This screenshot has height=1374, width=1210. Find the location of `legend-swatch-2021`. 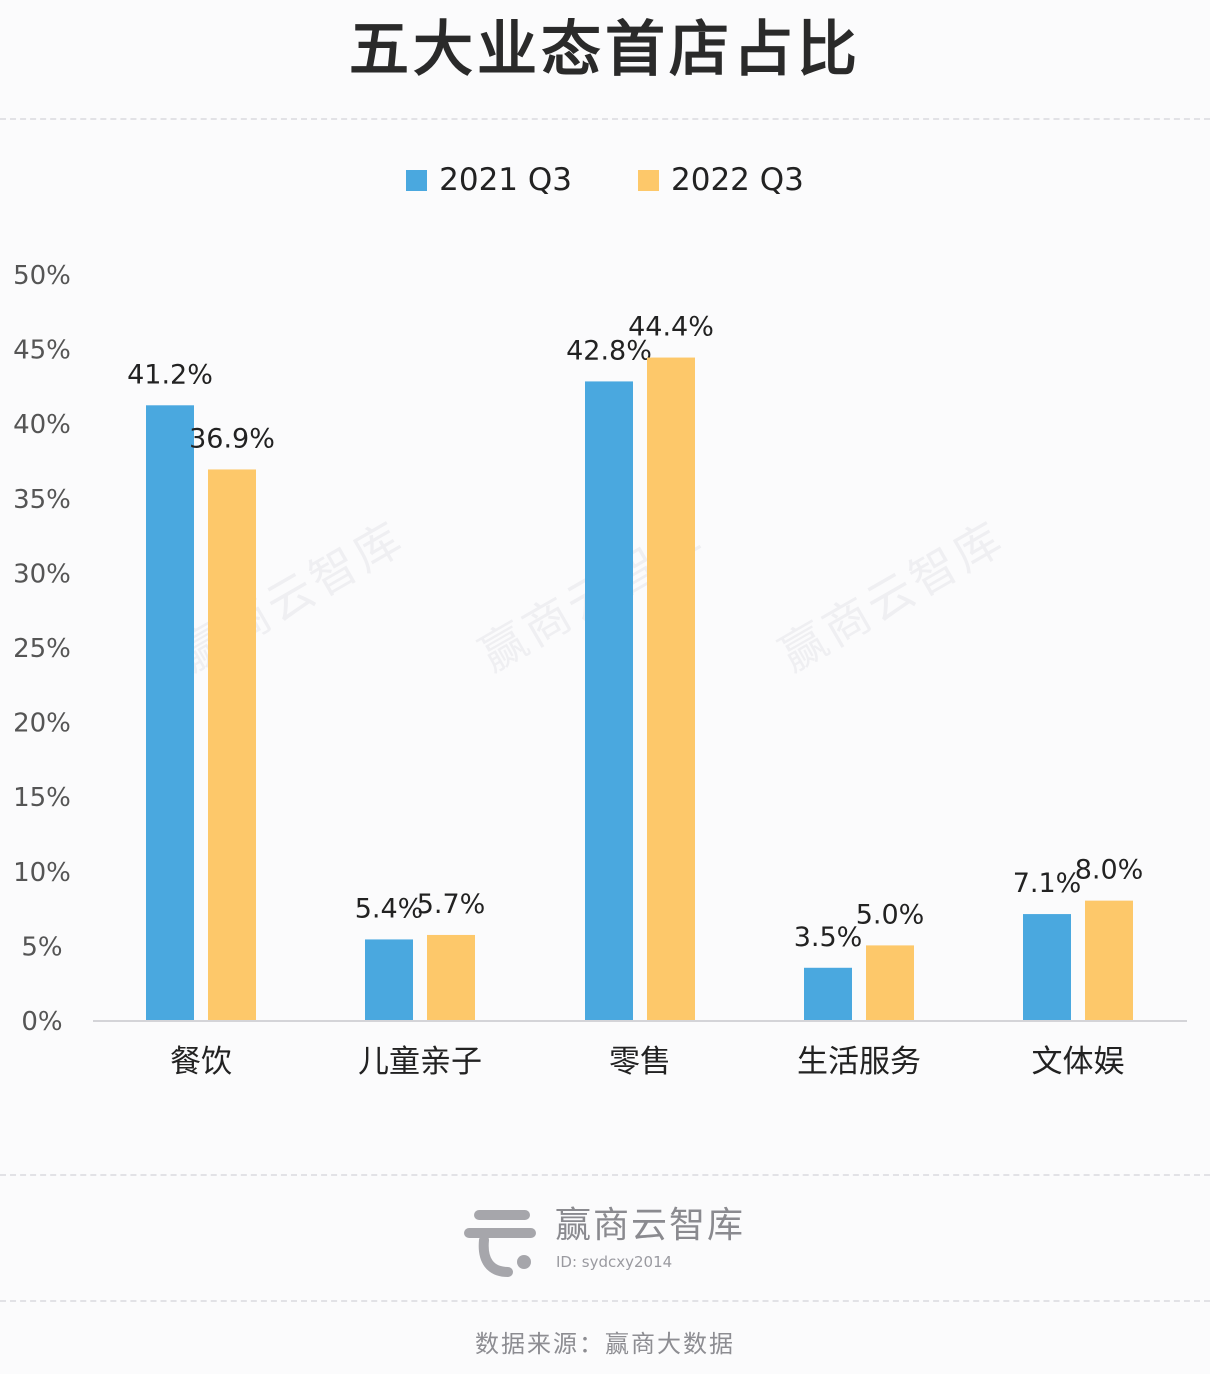

legend-swatch-2021 is located at coordinates (417, 180).